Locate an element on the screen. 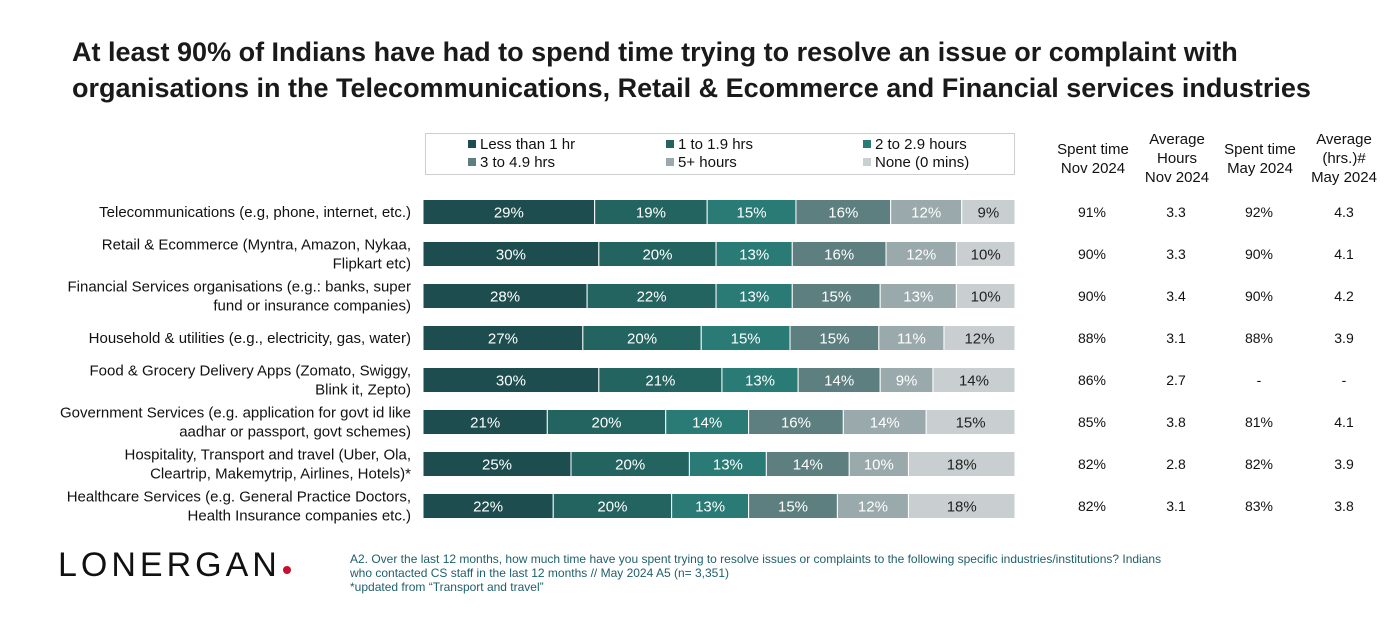 The image size is (1400, 627). table-cell-avg-nov: 3.4 is located at coordinates (1176, 296).